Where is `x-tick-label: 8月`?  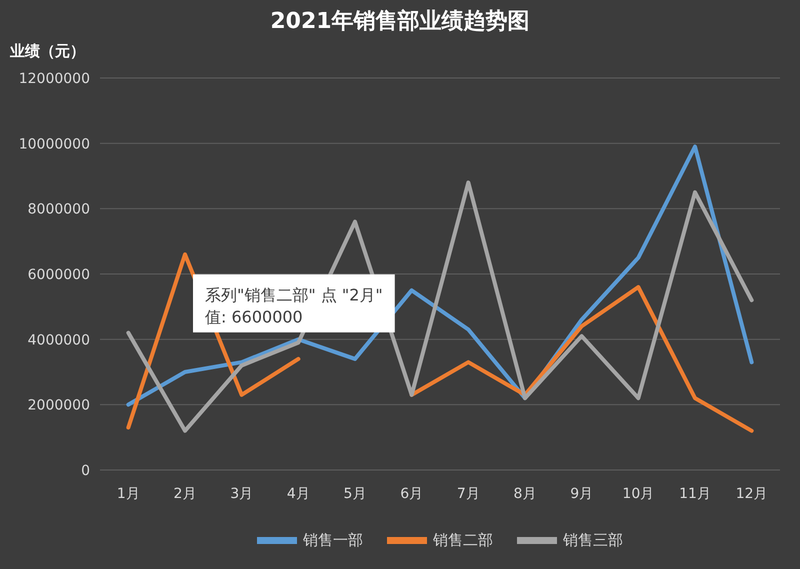 x-tick-label: 8月 is located at coordinates (525, 494).